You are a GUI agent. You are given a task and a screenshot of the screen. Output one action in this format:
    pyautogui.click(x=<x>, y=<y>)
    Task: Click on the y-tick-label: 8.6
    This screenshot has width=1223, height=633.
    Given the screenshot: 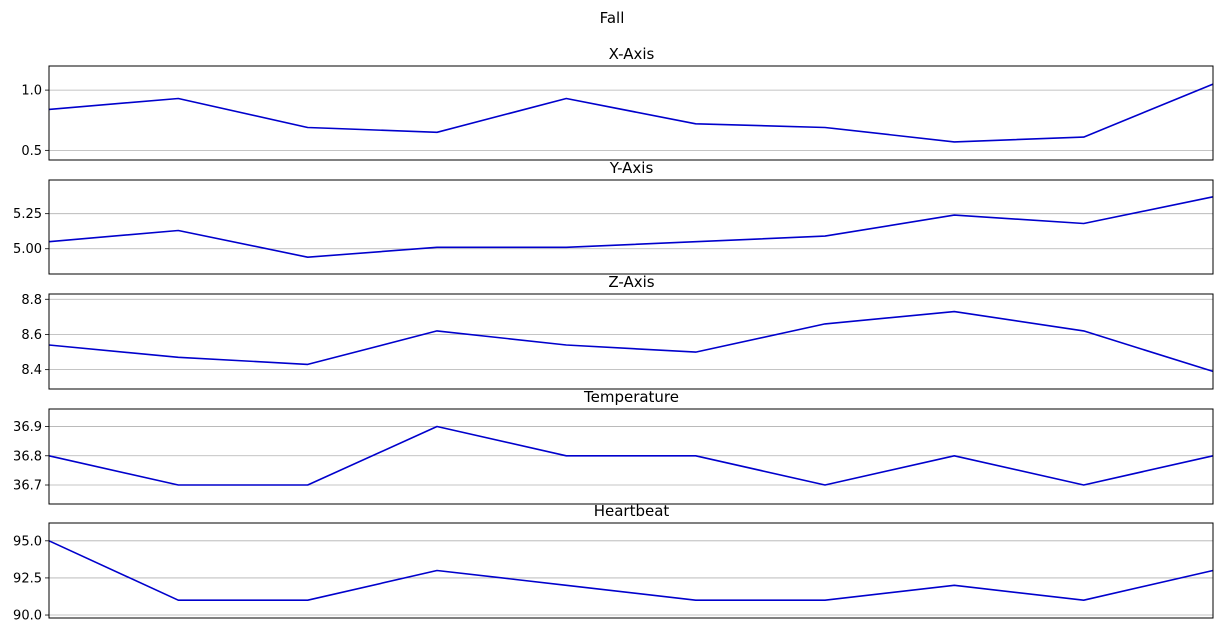 What is the action you would take?
    pyautogui.click(x=31, y=335)
    